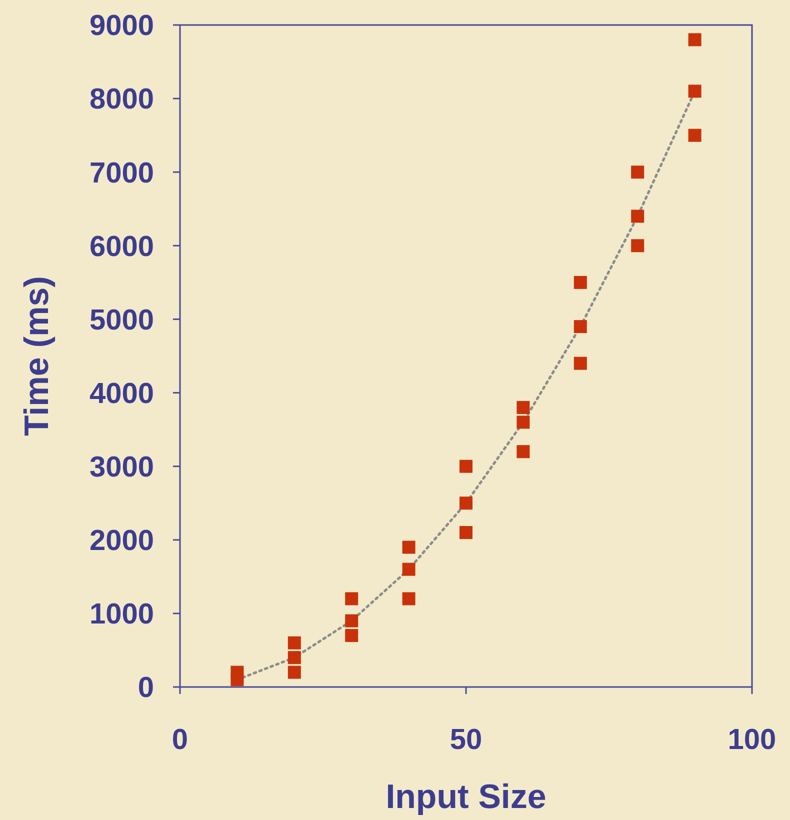  What do you see at coordinates (37, 356) in the screenshot?
I see `y-axis-title: Time (ms)` at bounding box center [37, 356].